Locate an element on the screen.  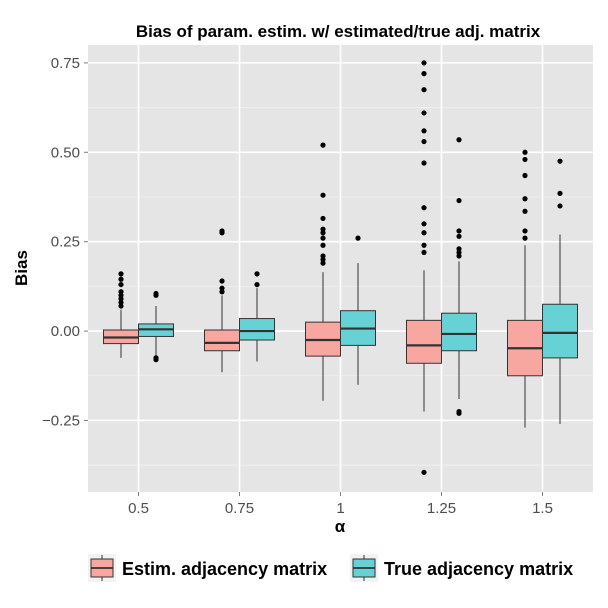
legend-label: Estim. adjacency matrix is located at coordinates (224, 569).